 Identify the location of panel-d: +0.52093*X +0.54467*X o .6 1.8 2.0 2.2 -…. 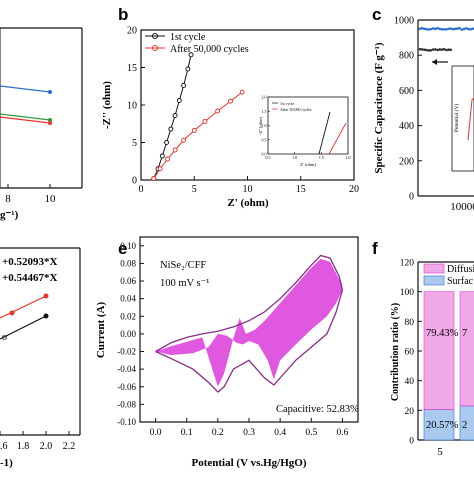
(40, 358).